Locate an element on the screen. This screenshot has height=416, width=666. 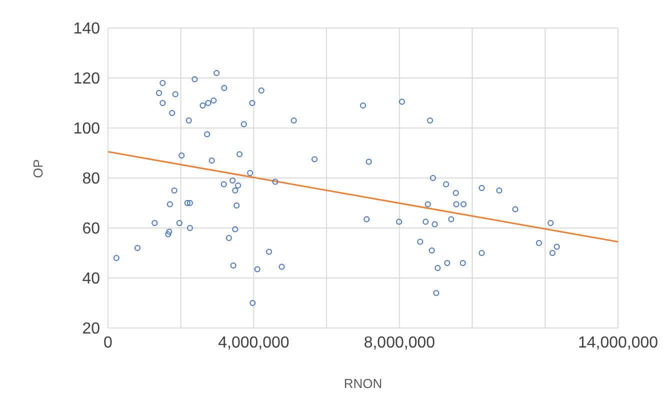
y-tick-label: 120 is located at coordinates (86, 79).